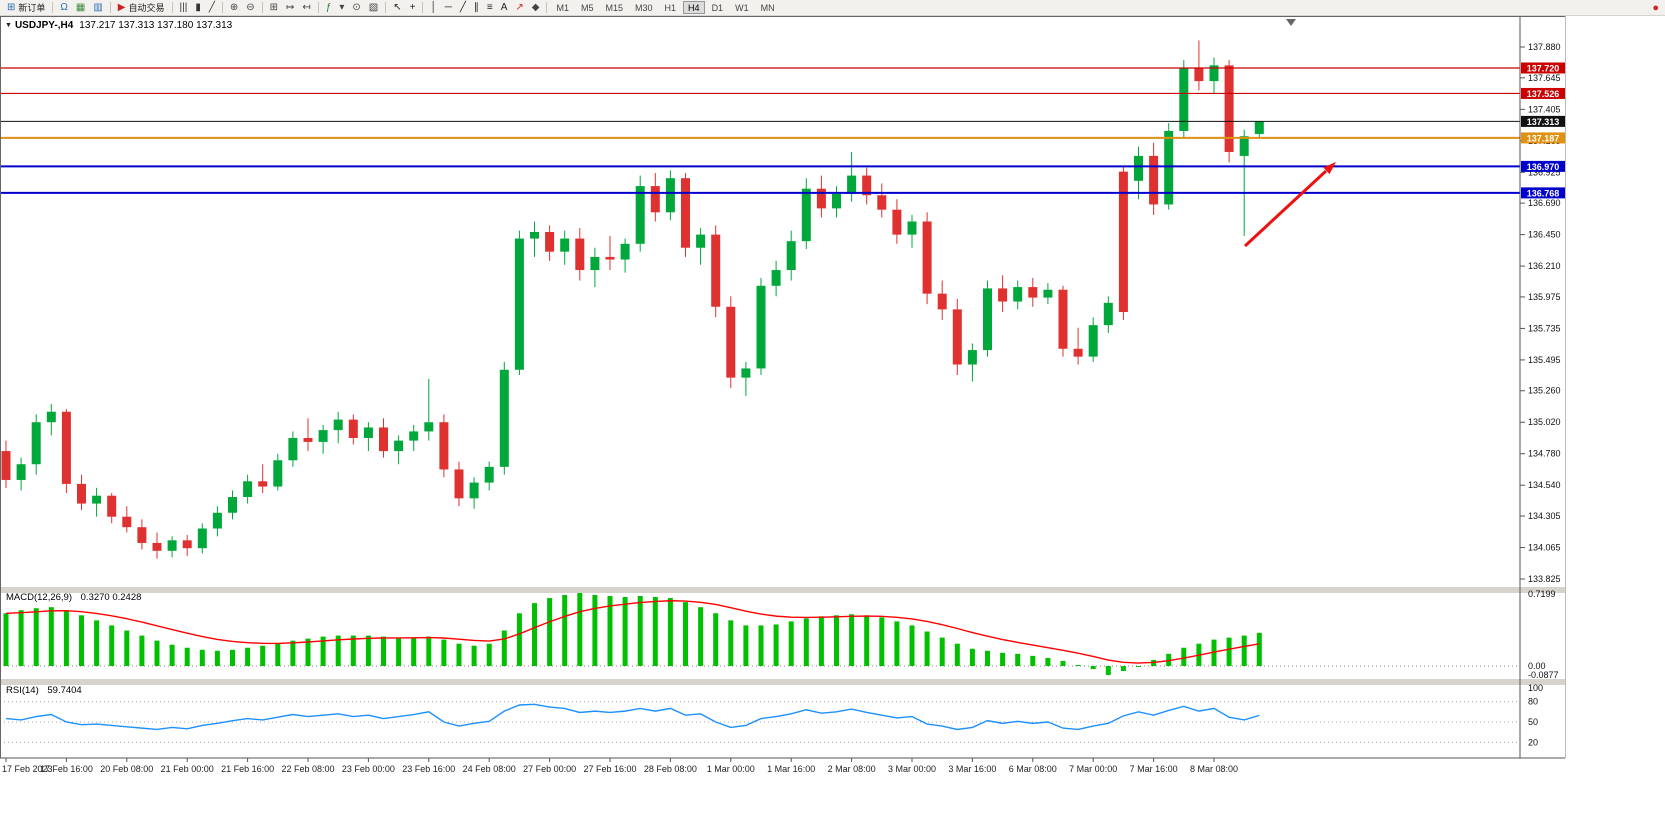 The height and width of the screenshot is (833, 1665). I want to click on chart-shift-marker, so click(1291, 22).